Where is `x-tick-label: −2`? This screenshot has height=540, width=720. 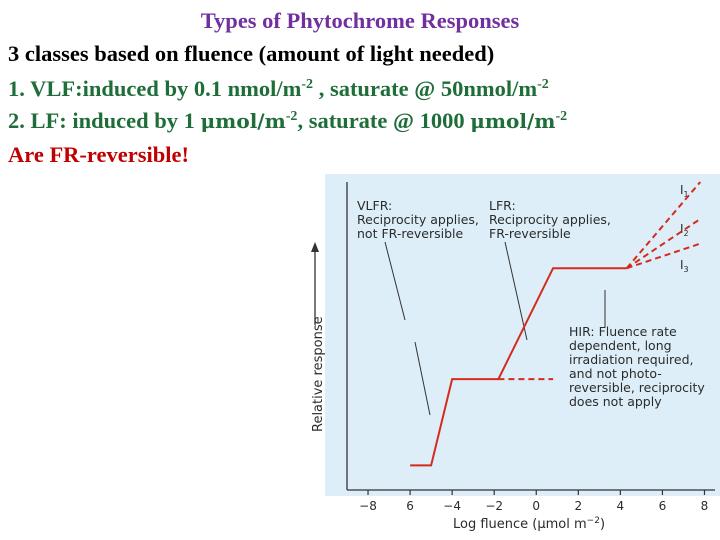 x-tick-label: −2 is located at coordinates (494, 506).